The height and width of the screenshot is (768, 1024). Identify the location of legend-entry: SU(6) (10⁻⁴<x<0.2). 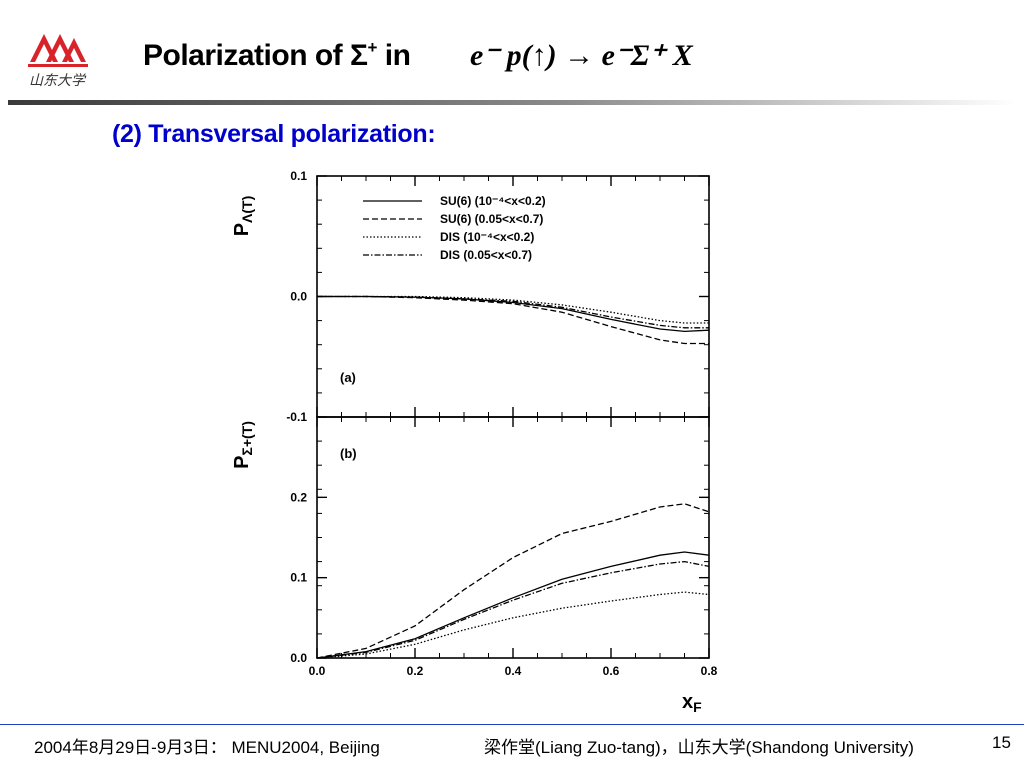
(493, 201).